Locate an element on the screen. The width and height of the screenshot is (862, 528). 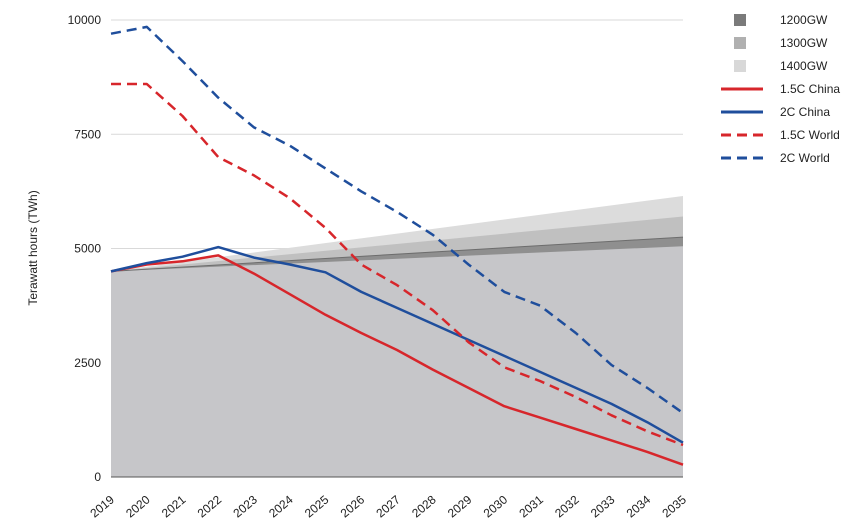
legend-item-2c-china: 2C China is located at coordinates (775, 112).